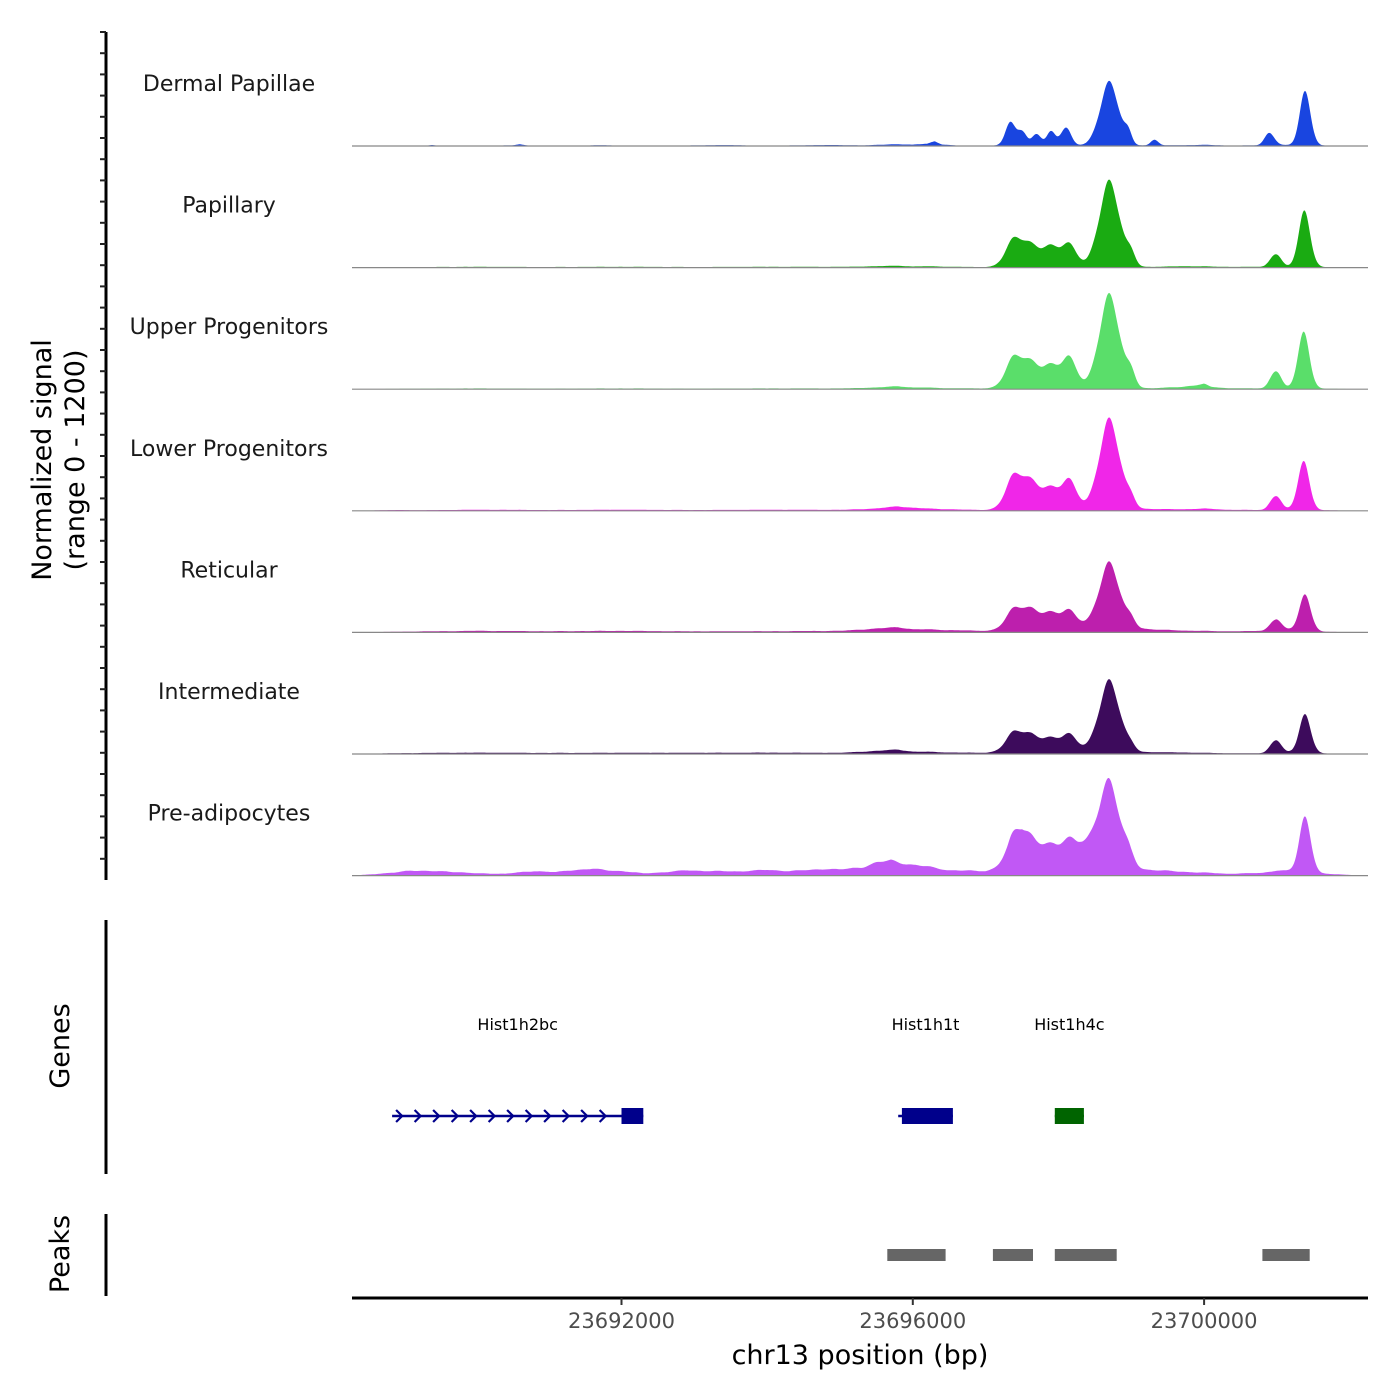 Image resolution: width=1400 pixels, height=1400 pixels. I want to click on y-axis-title-line-2: (range 0 - 1200), so click(75, 460).